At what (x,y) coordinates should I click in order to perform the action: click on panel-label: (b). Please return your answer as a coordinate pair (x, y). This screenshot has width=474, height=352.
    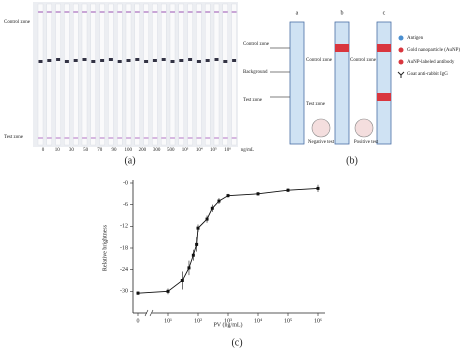
    Looking at the image, I should click on (352, 160).